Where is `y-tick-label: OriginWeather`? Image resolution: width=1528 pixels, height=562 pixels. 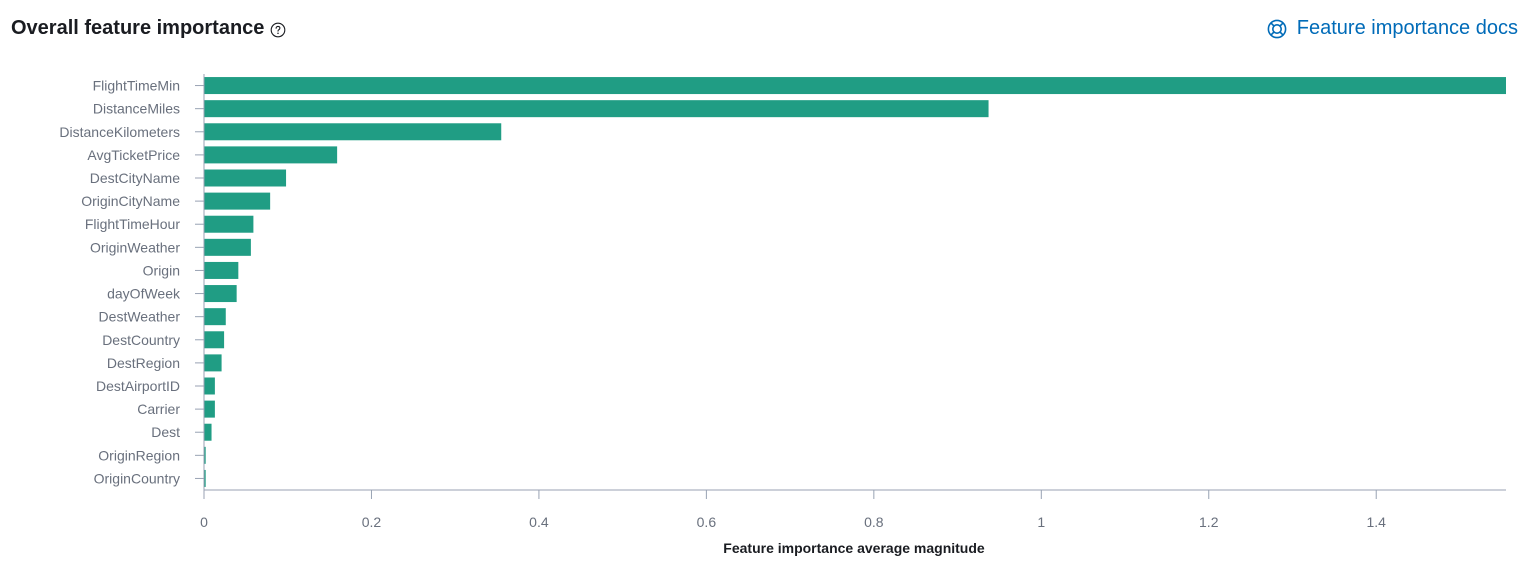 y-tick-label: OriginWeather is located at coordinates (135, 247).